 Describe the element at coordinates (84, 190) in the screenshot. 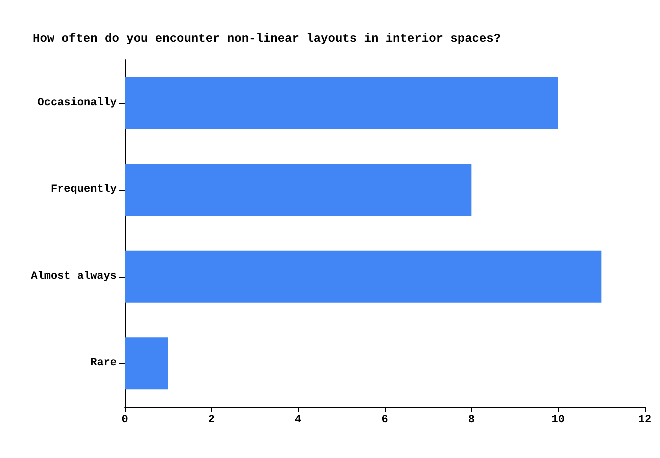

I see `y-tick-label: Frequently` at that location.